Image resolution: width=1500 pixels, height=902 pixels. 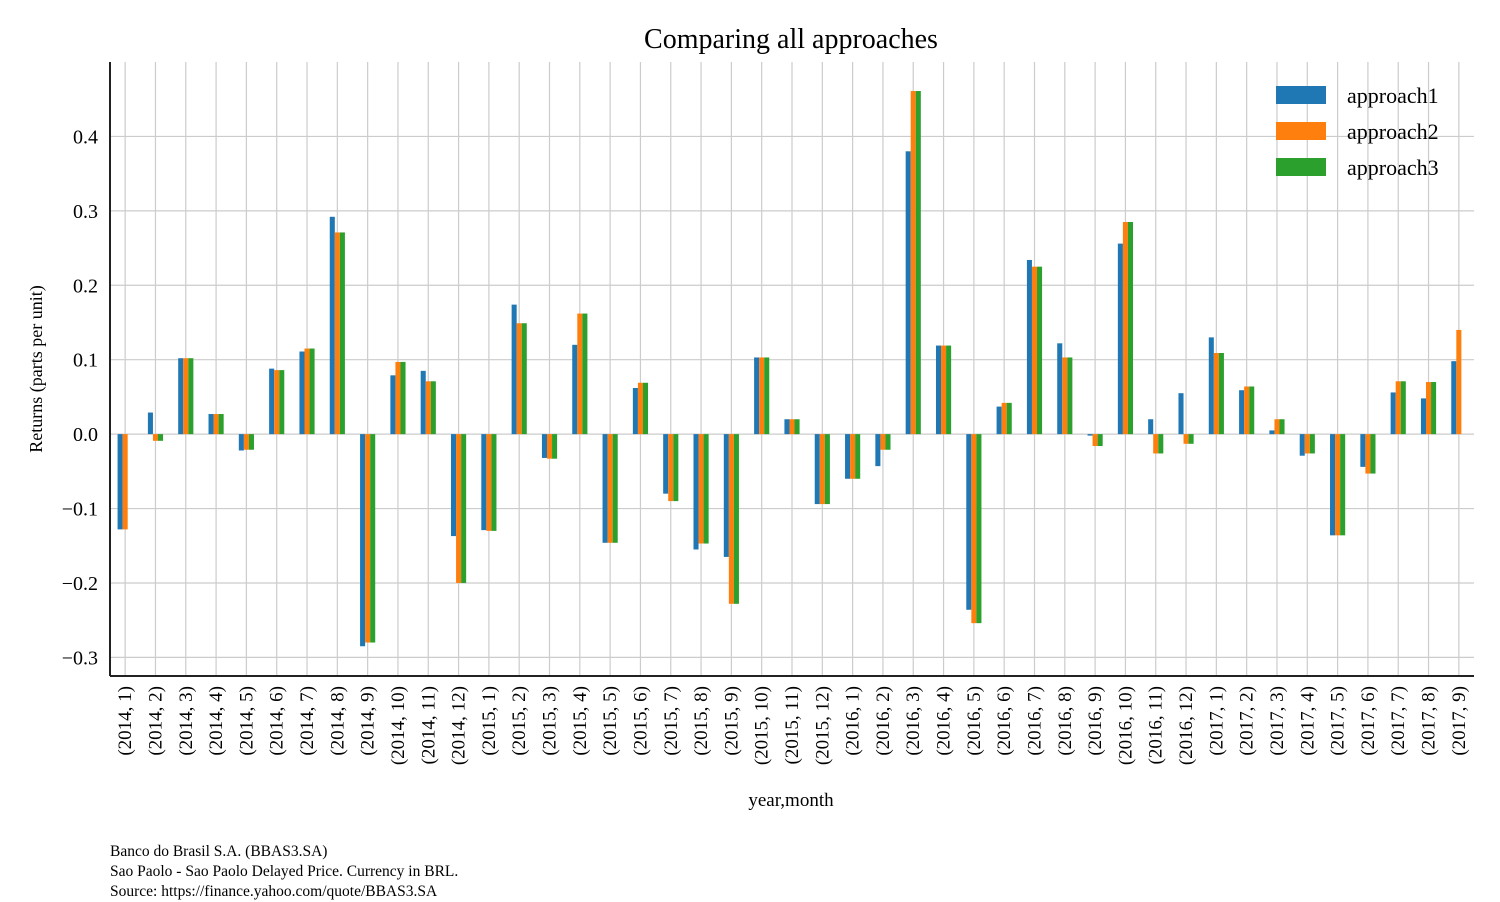 What do you see at coordinates (80, 510) in the screenshot?
I see `y-tick-label: −0.1` at bounding box center [80, 510].